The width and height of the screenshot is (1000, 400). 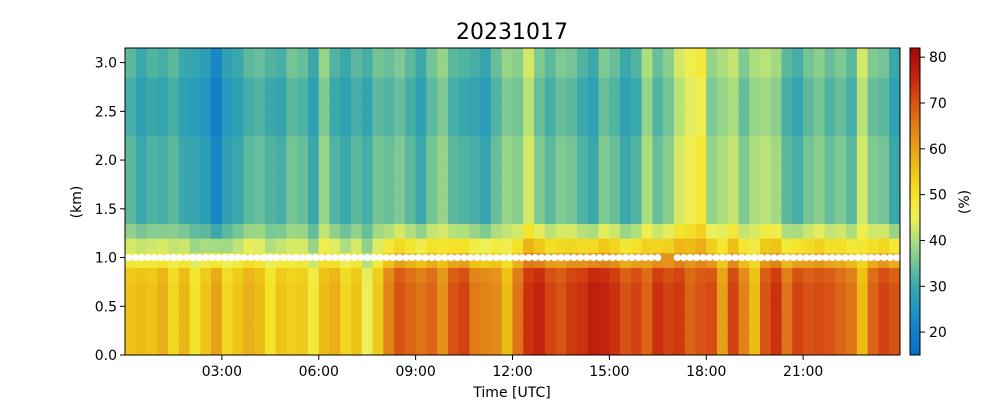 What do you see at coordinates (609, 372) in the screenshot?
I see `x-tick-label: 15:00` at bounding box center [609, 372].